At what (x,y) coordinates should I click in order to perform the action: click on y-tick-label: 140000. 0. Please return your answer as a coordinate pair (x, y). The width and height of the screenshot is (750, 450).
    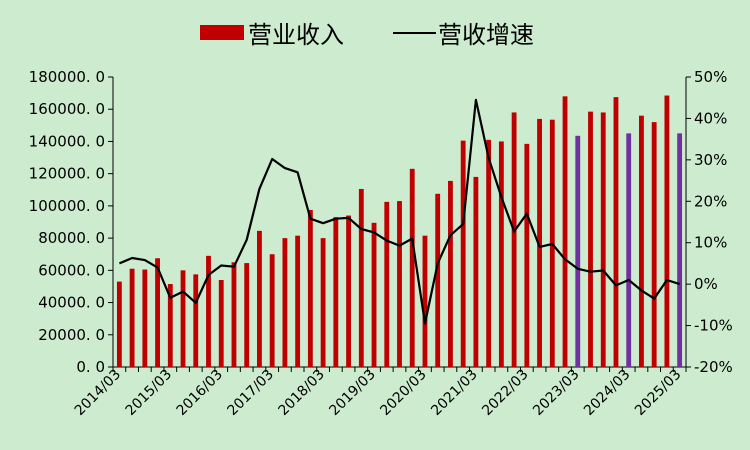
    Looking at the image, I should click on (67, 141).